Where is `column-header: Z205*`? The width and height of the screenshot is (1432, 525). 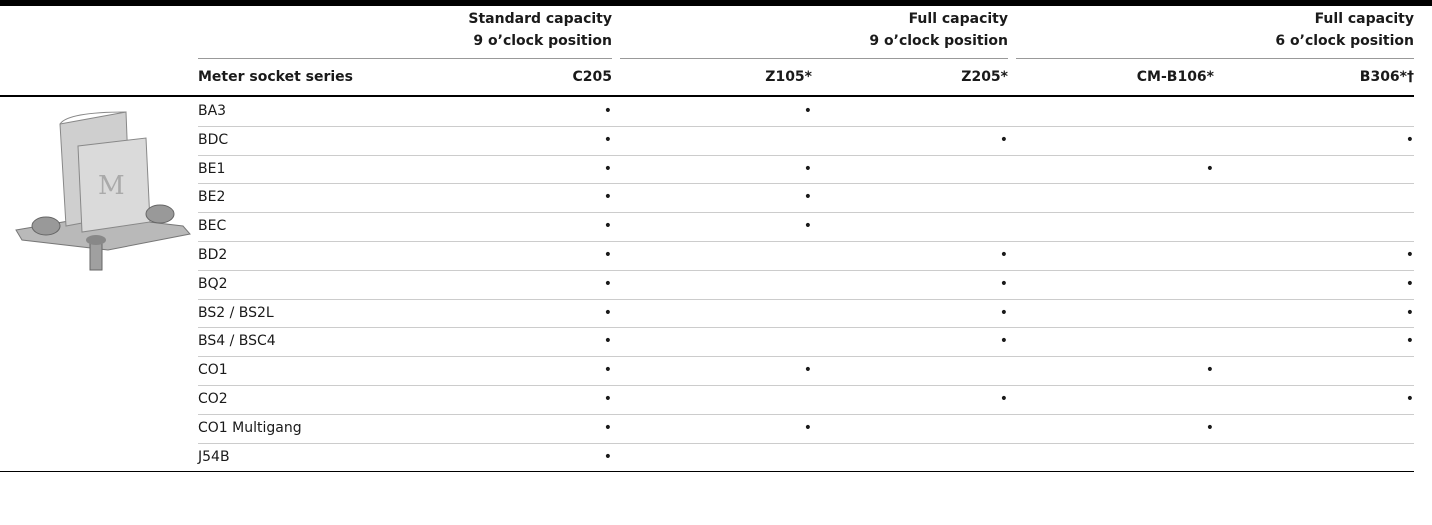
column-header: Z205* is located at coordinates (984, 77).